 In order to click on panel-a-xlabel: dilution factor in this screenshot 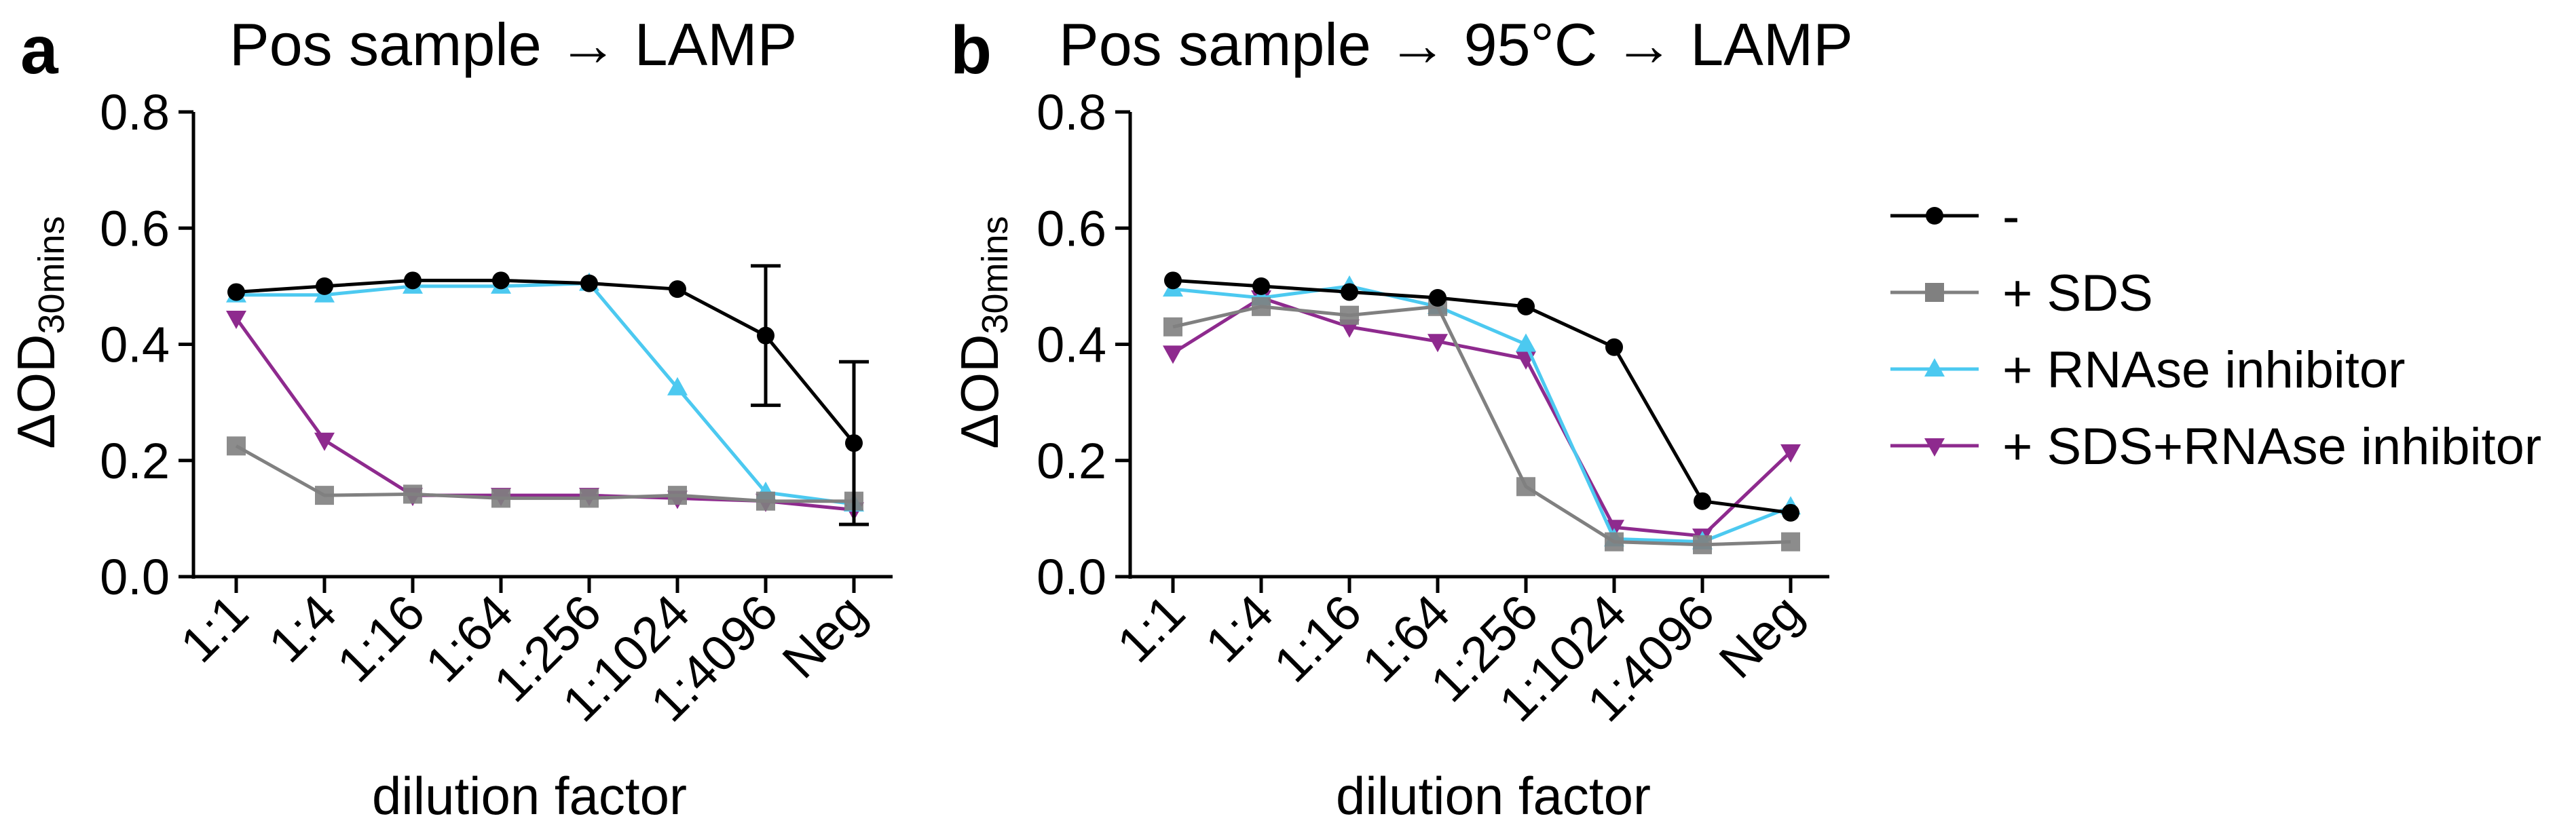, I will do `click(530, 796)`.